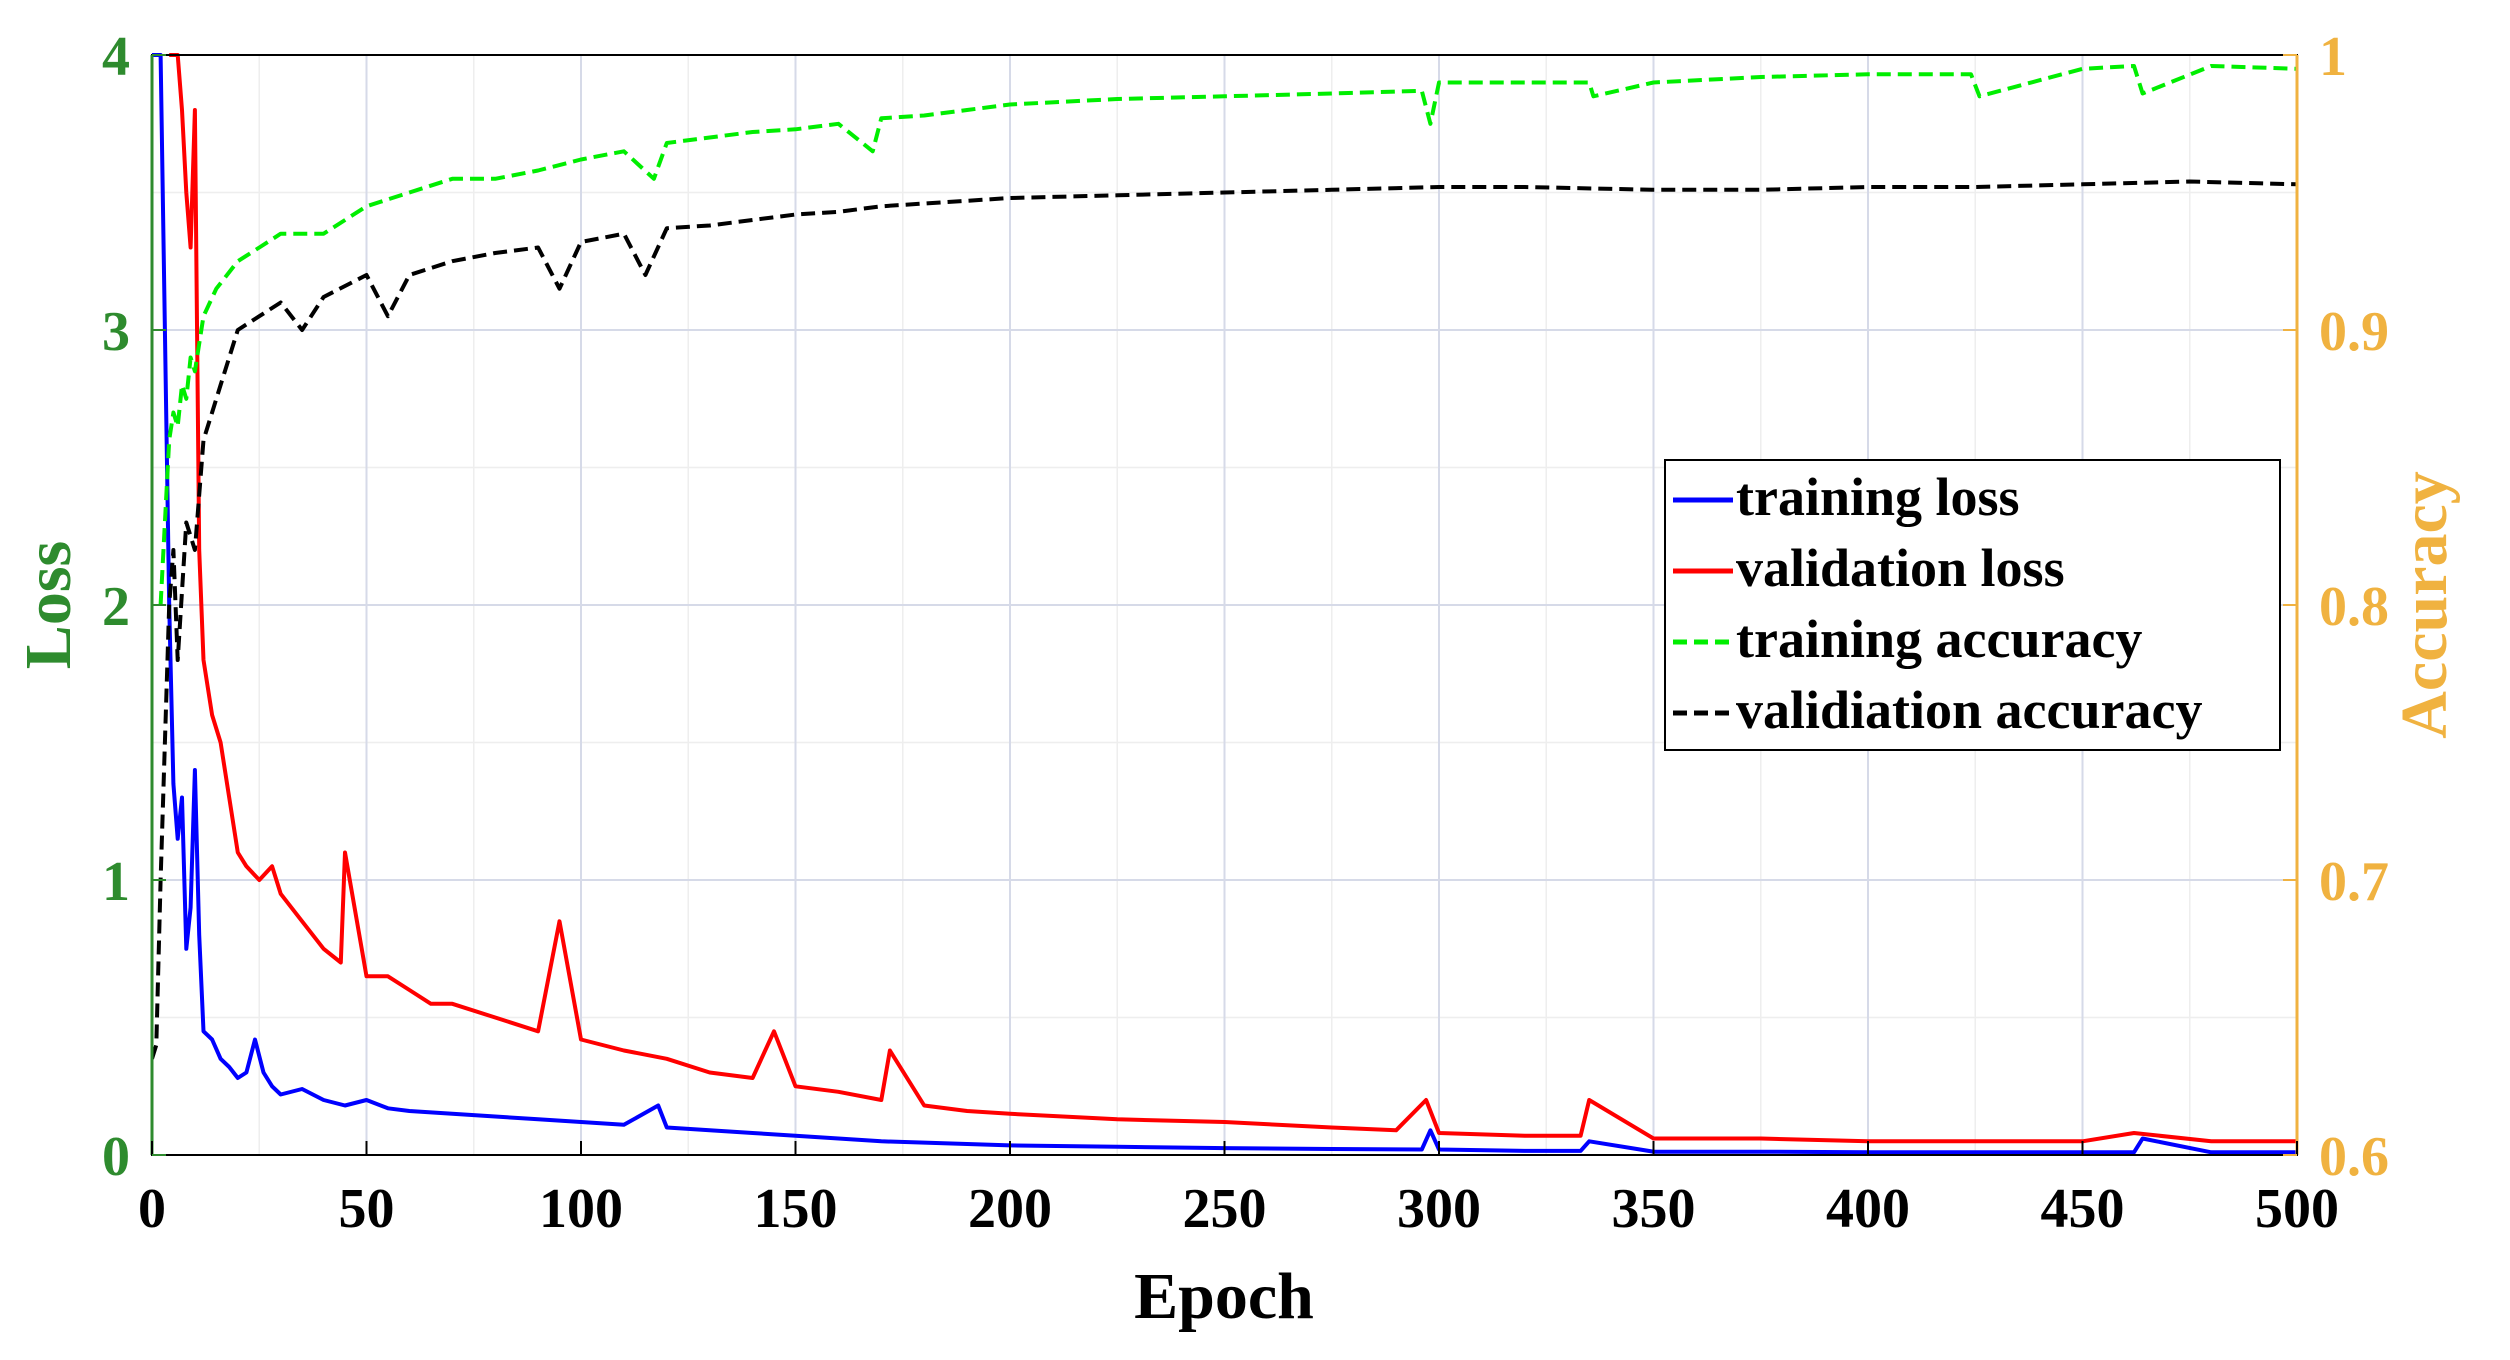  What do you see at coordinates (1010, 1209) in the screenshot?
I see `x-tick-label: 200` at bounding box center [1010, 1209].